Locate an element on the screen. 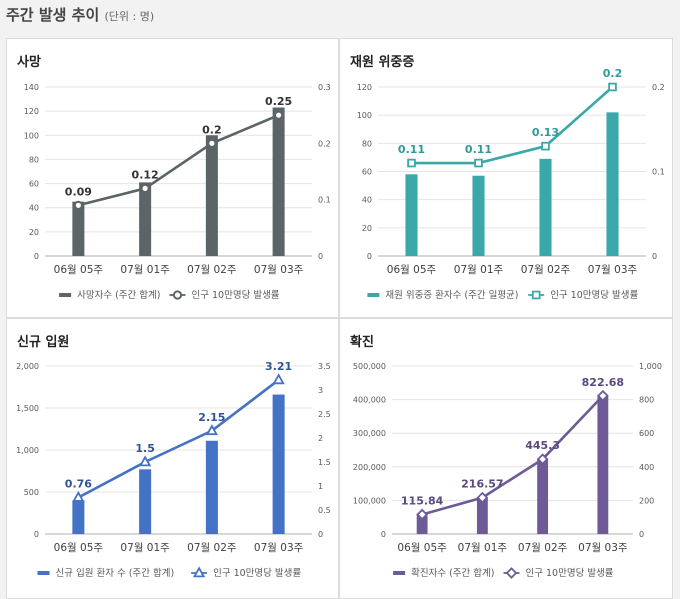  left-axis-tick-label: 60 is located at coordinates (367, 172).